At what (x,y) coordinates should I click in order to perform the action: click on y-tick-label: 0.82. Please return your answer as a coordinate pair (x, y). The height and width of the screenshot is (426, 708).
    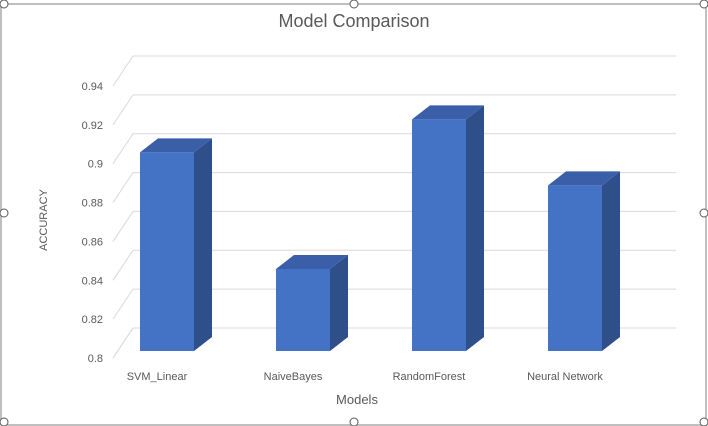
    Looking at the image, I should click on (92, 320).